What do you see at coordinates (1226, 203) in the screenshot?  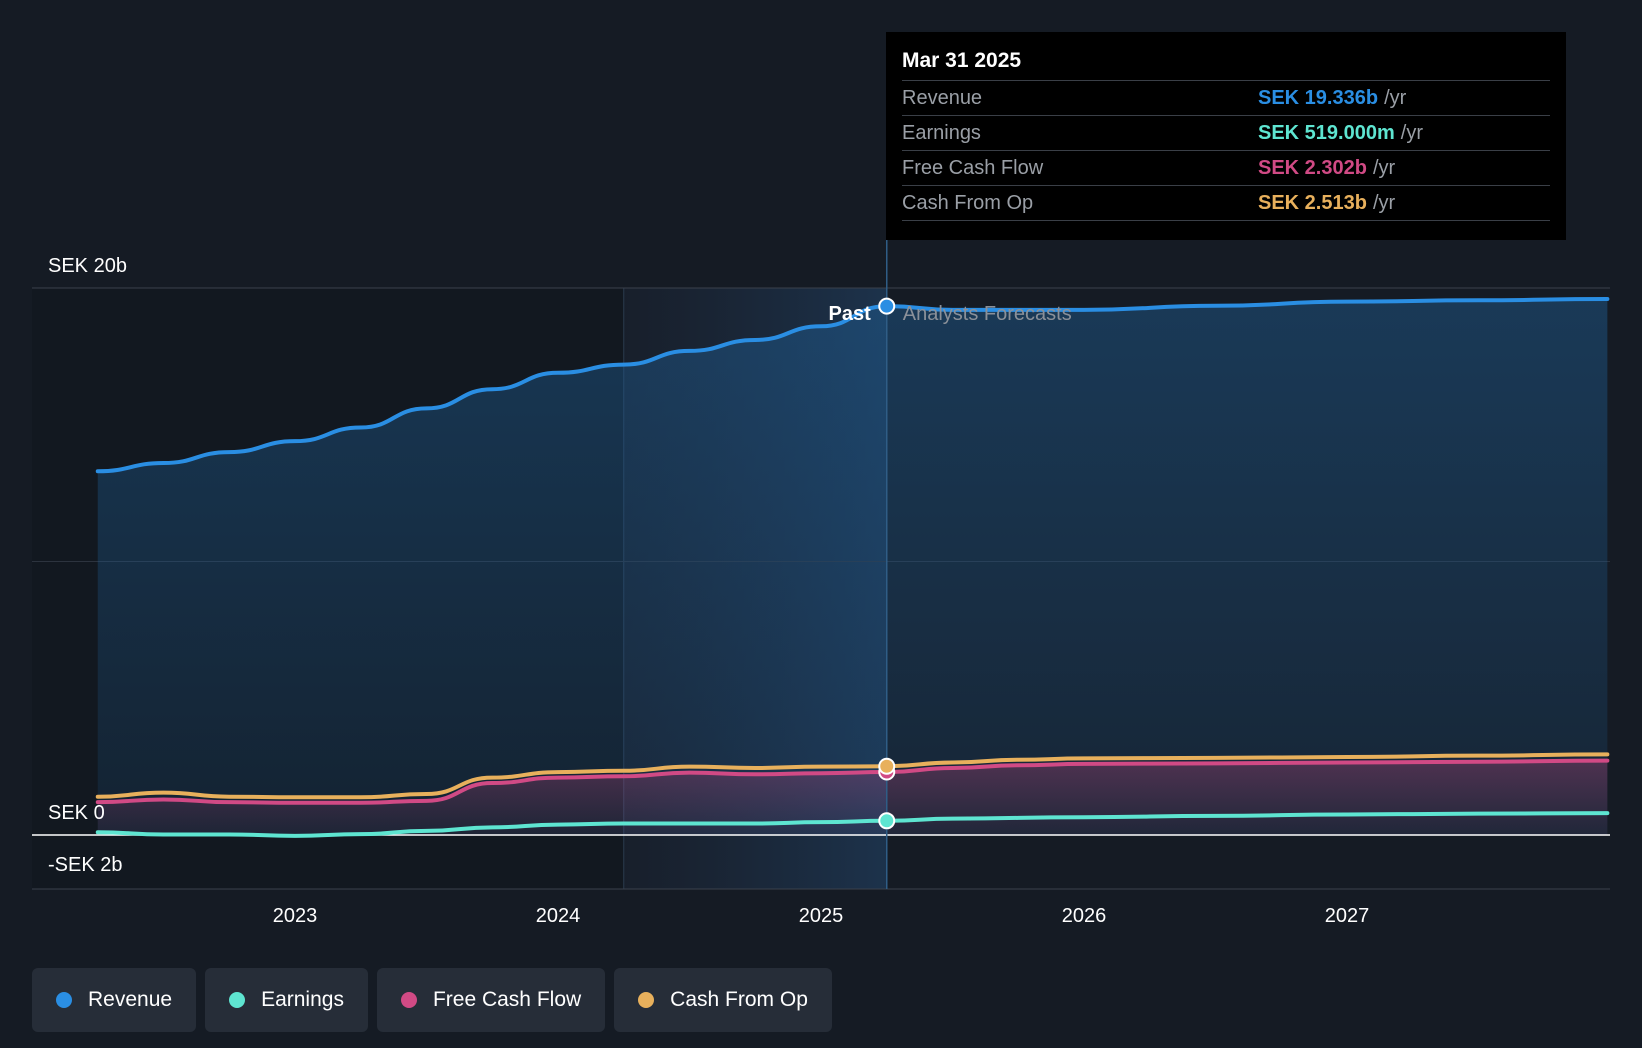 I see `tooltip-row-cash-from-op: Cash From Op SEK 2.513b /yr` at bounding box center [1226, 203].